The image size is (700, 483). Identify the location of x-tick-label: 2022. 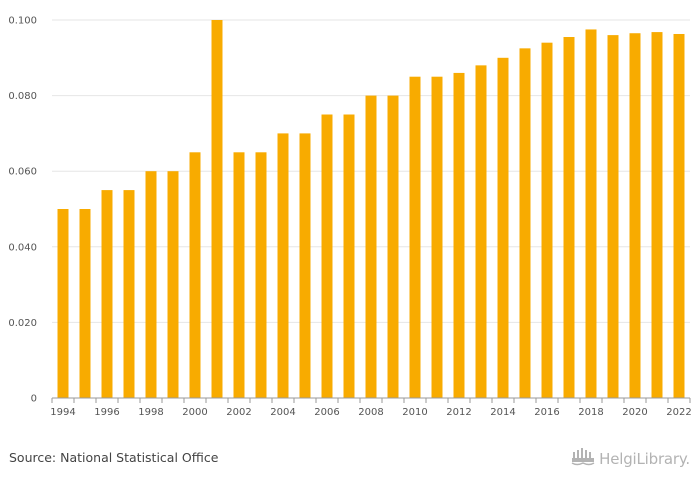
(678, 412).